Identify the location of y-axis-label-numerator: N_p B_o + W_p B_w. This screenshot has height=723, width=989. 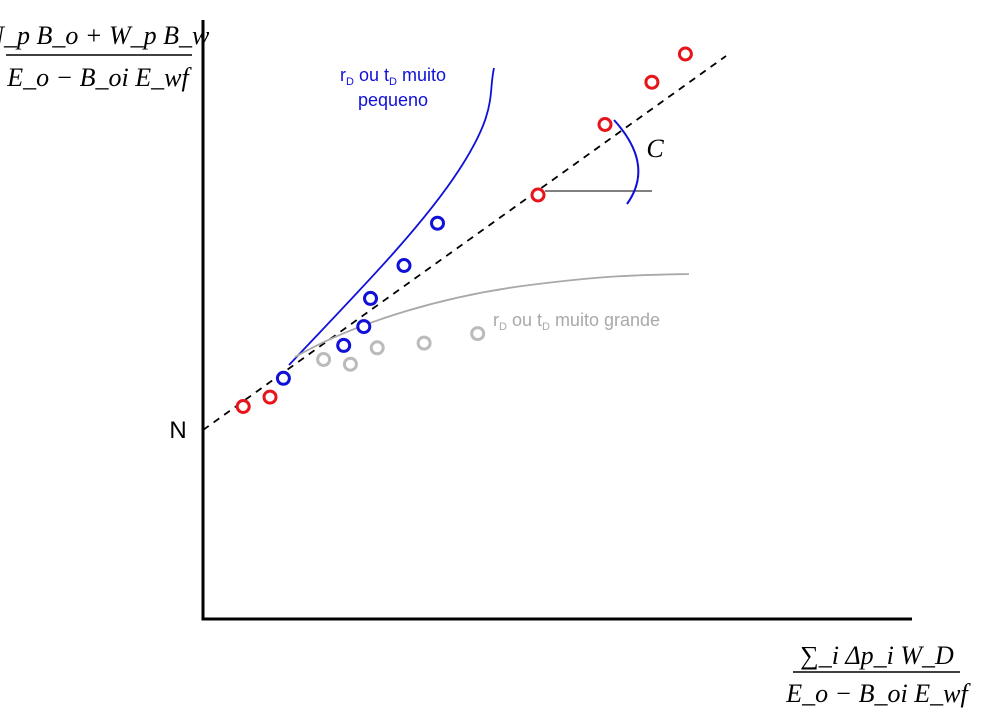
(105, 35).